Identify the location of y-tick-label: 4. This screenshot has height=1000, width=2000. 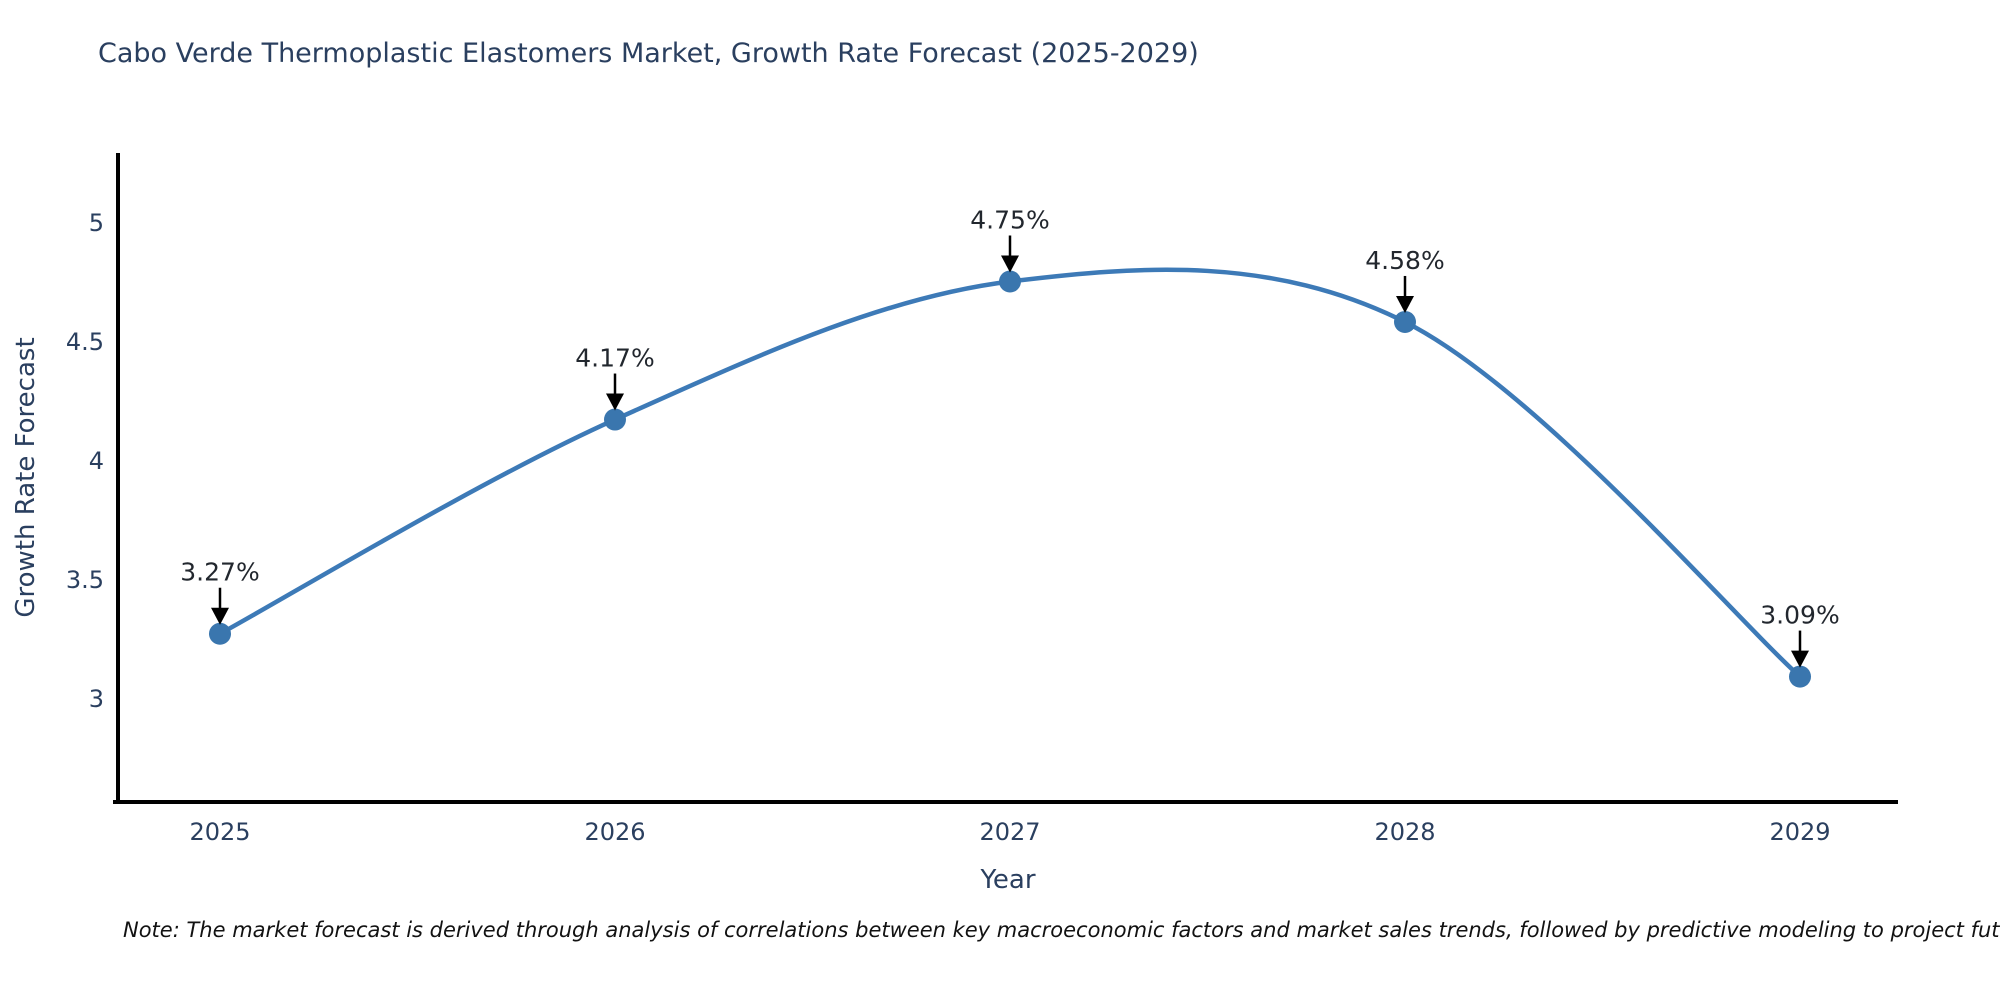
(96, 461).